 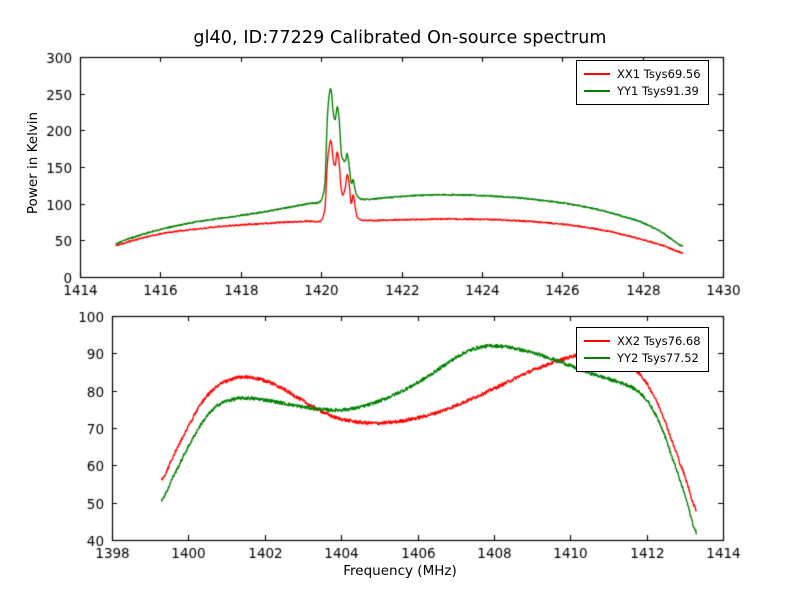 I want to click on legend-item: XX2 Tsys76.68, so click(x=642, y=340).